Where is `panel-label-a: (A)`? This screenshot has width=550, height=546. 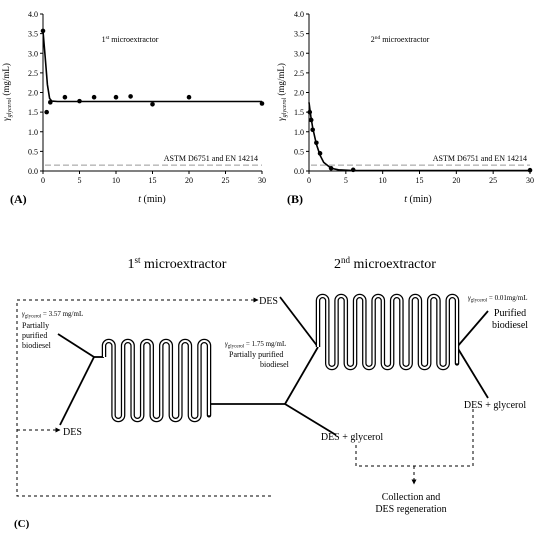
panel-label-a: (A) is located at coordinates (18, 199).